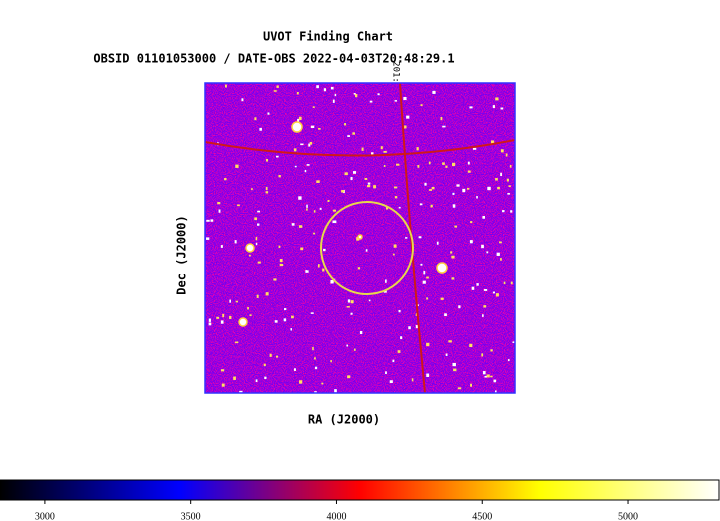  I want to click on x-axis-label: RA (J2000), so click(344, 420).